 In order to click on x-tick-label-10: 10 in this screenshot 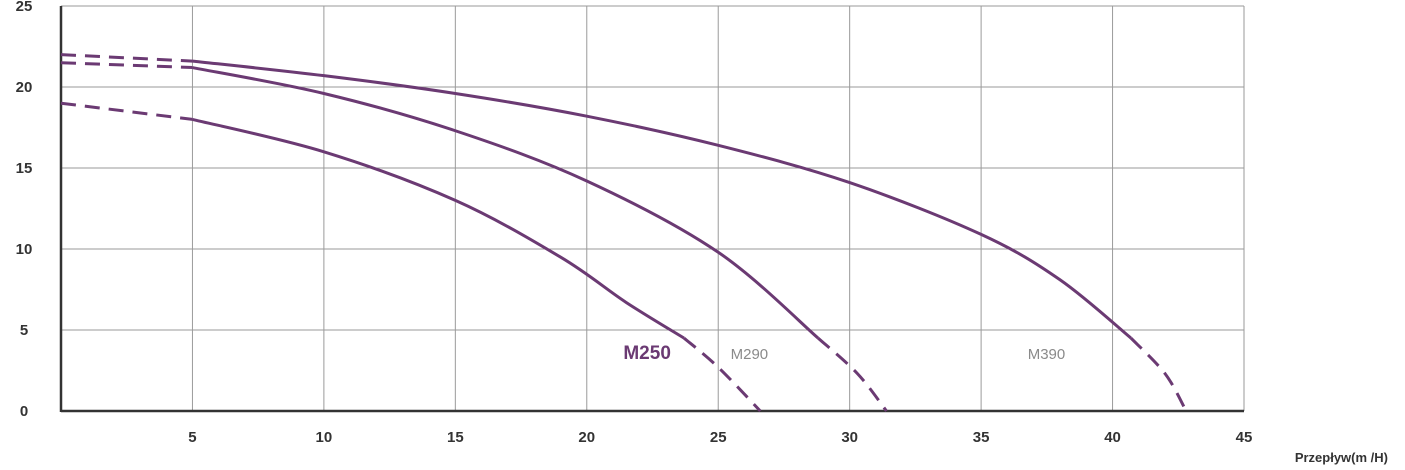, I will do `click(324, 437)`.